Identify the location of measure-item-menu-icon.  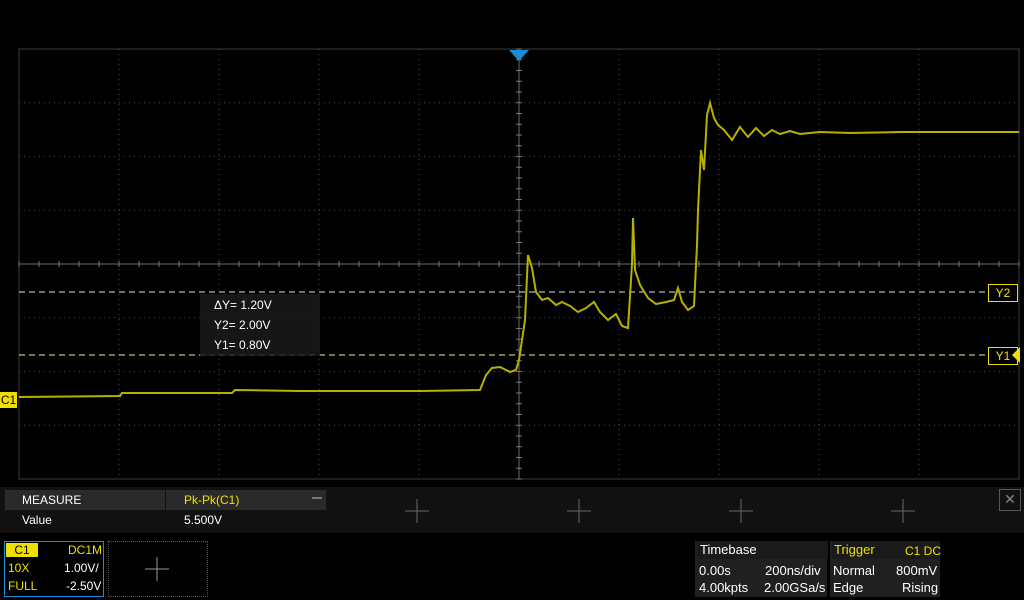
(317, 498).